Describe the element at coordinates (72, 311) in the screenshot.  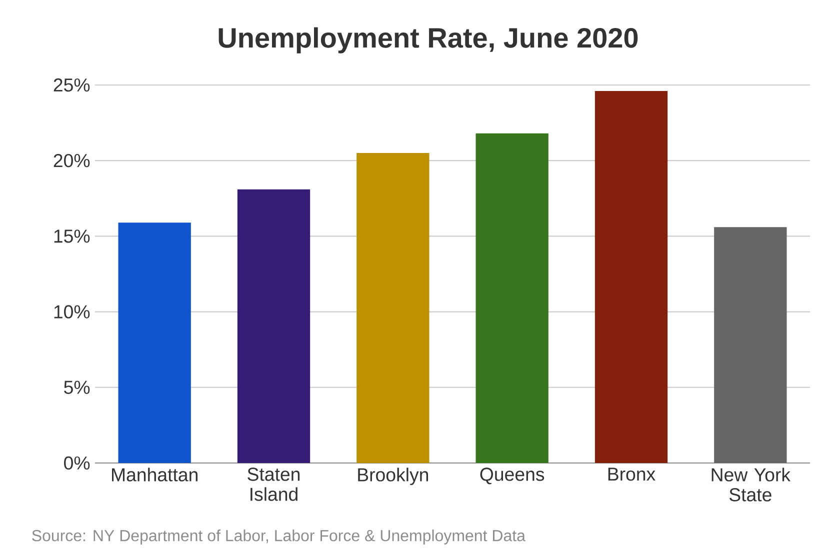
I see `y-tick-label: 10%` at that location.